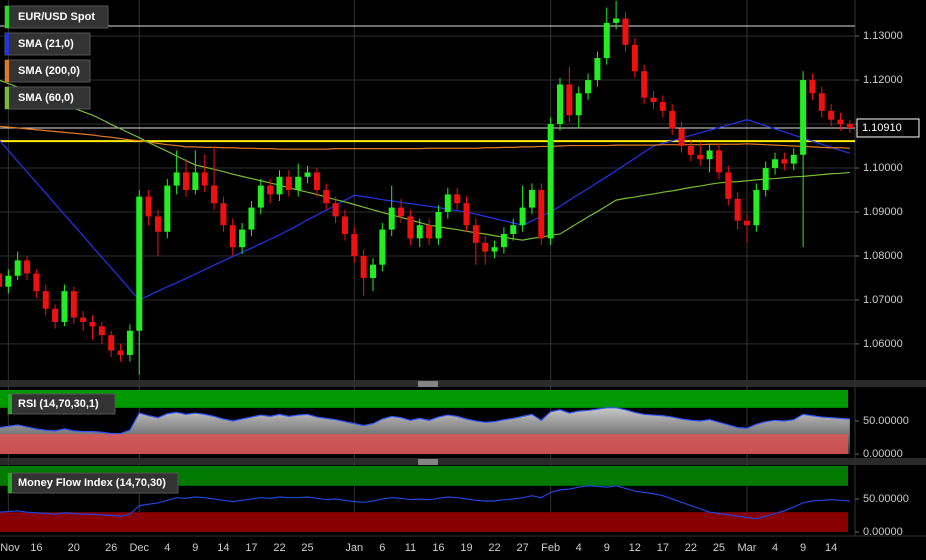 The height and width of the screenshot is (560, 926). Describe the element at coordinates (251, 548) in the screenshot. I see `x-tick-label: 17` at that location.